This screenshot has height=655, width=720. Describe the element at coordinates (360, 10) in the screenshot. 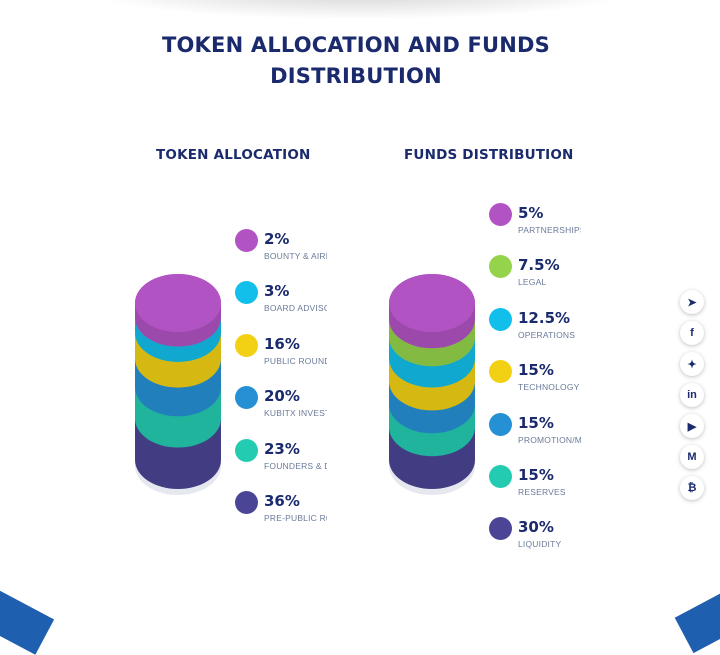

I see `top-decoration` at that location.